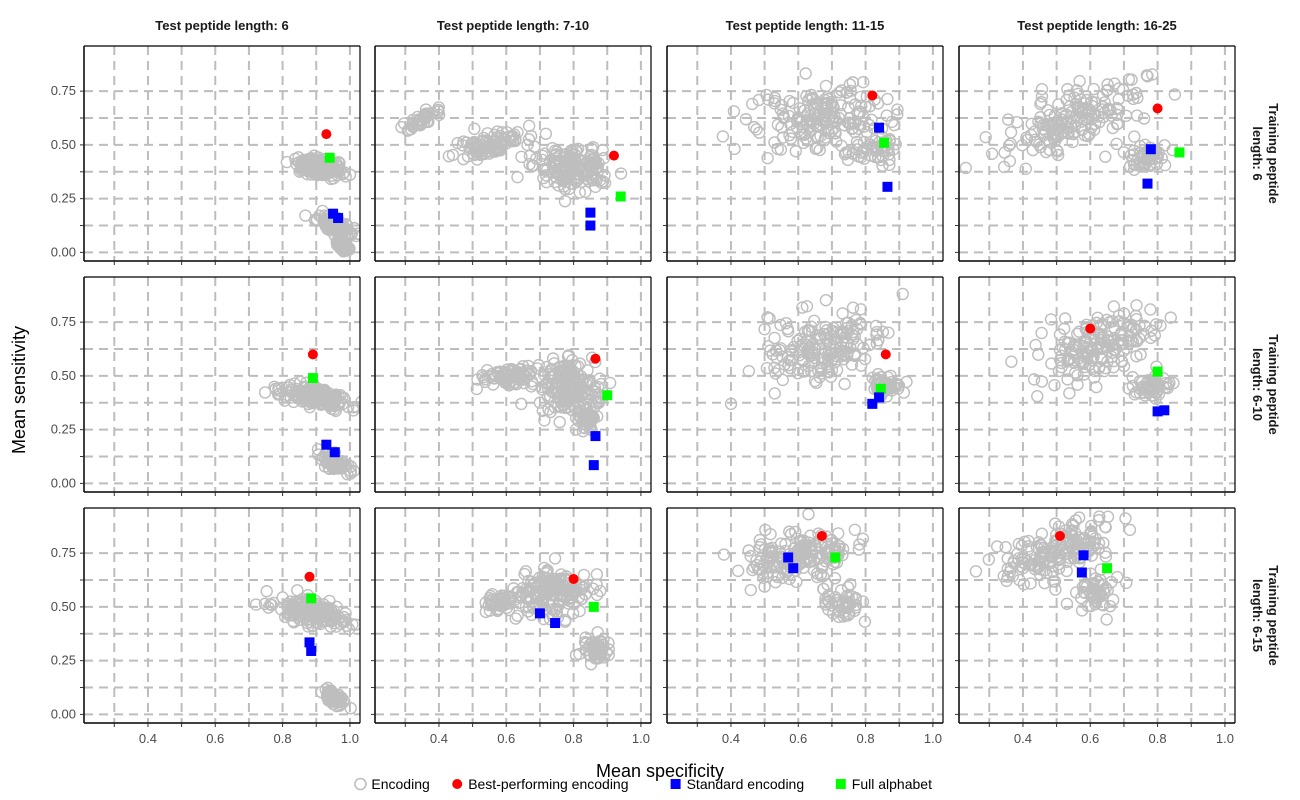  I want to click on facet-panel, so click(511, 386).